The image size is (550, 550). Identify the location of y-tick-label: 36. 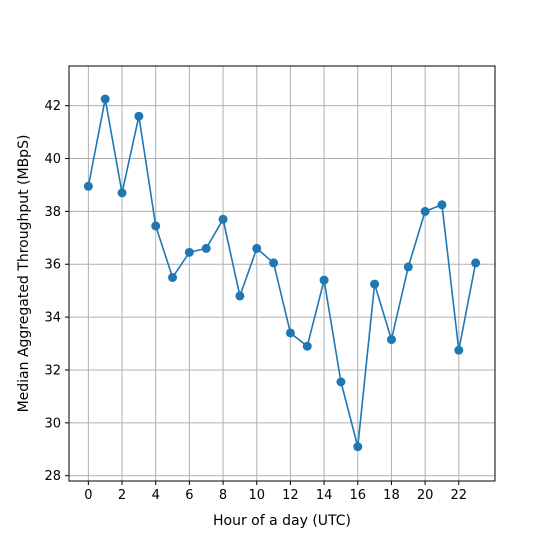
(52, 265).